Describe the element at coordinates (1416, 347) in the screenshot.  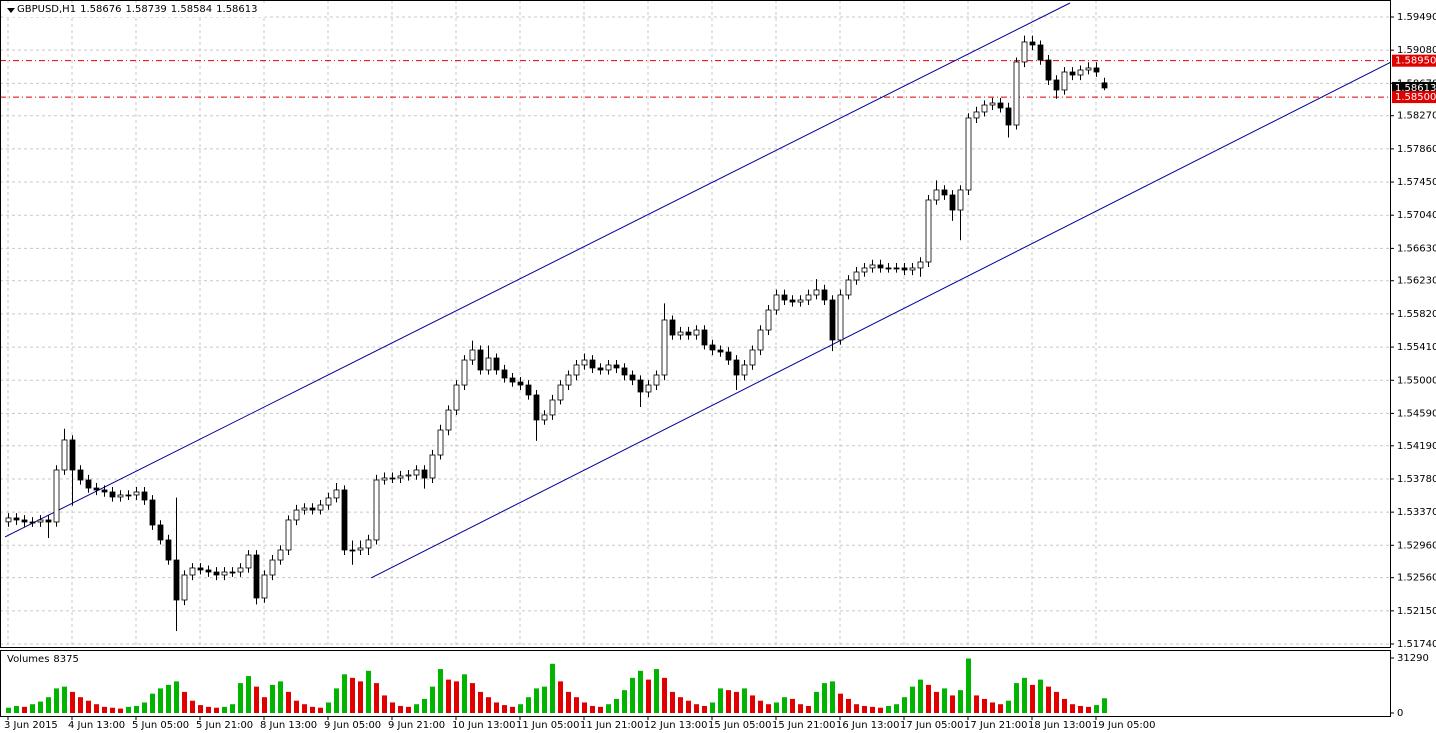
I see `y-tick-label: 1.55410` at that location.